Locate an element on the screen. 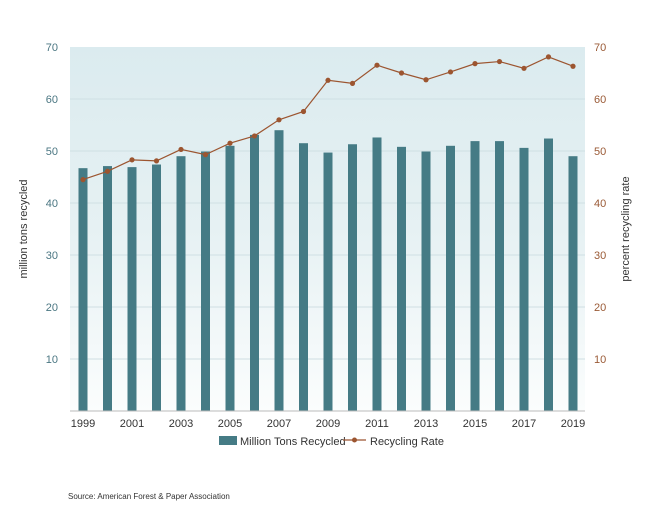 Image resolution: width=650 pixels, height=528 pixels. x-tick-label: 2005 is located at coordinates (230, 424).